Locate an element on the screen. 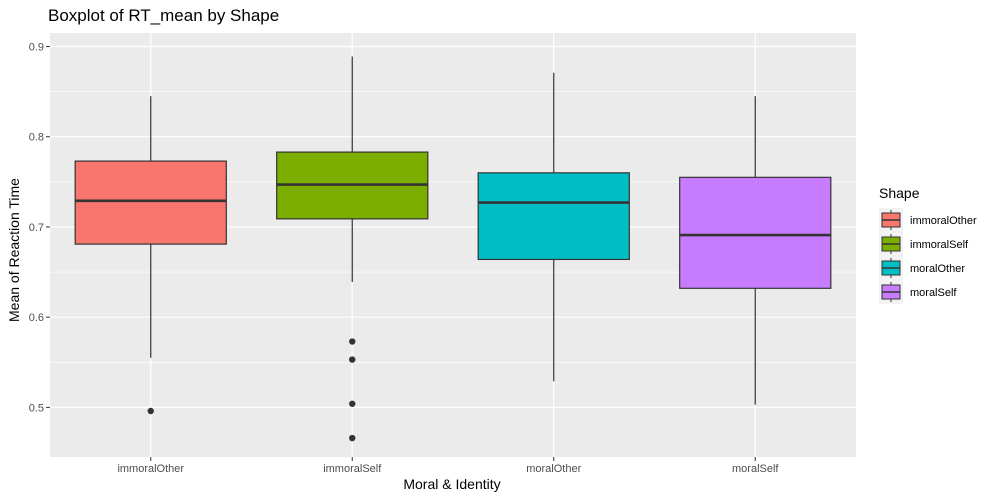  y-axis: 0.5 0.6 0.7 0.8 0.9 is located at coordinates (39, 228).